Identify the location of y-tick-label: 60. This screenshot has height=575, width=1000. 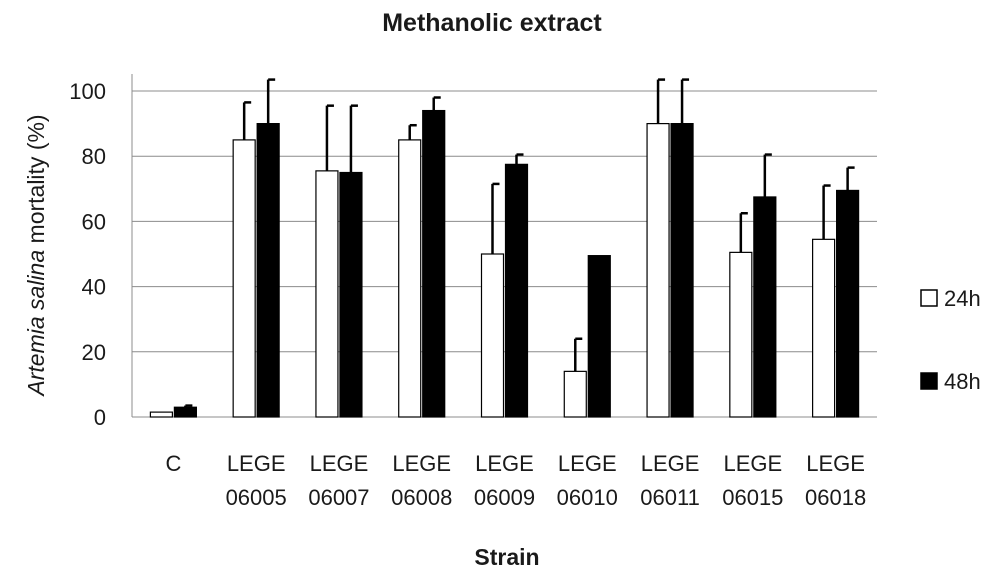
(94, 221).